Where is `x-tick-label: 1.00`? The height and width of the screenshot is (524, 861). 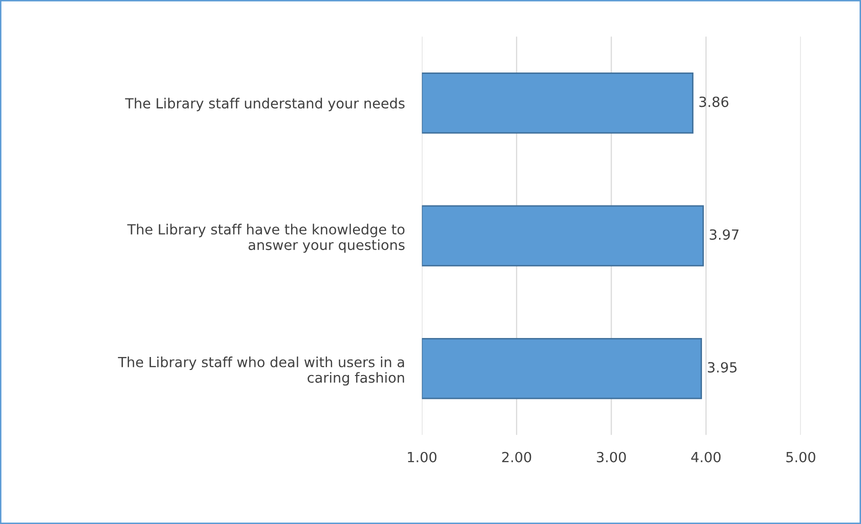 x-tick-label: 1.00 is located at coordinates (422, 457).